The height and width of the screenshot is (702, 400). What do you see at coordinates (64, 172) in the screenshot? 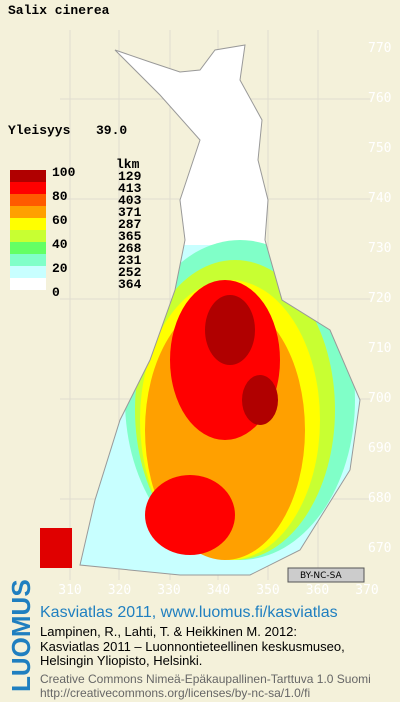
I see `legend-scale: 100` at bounding box center [64, 172].